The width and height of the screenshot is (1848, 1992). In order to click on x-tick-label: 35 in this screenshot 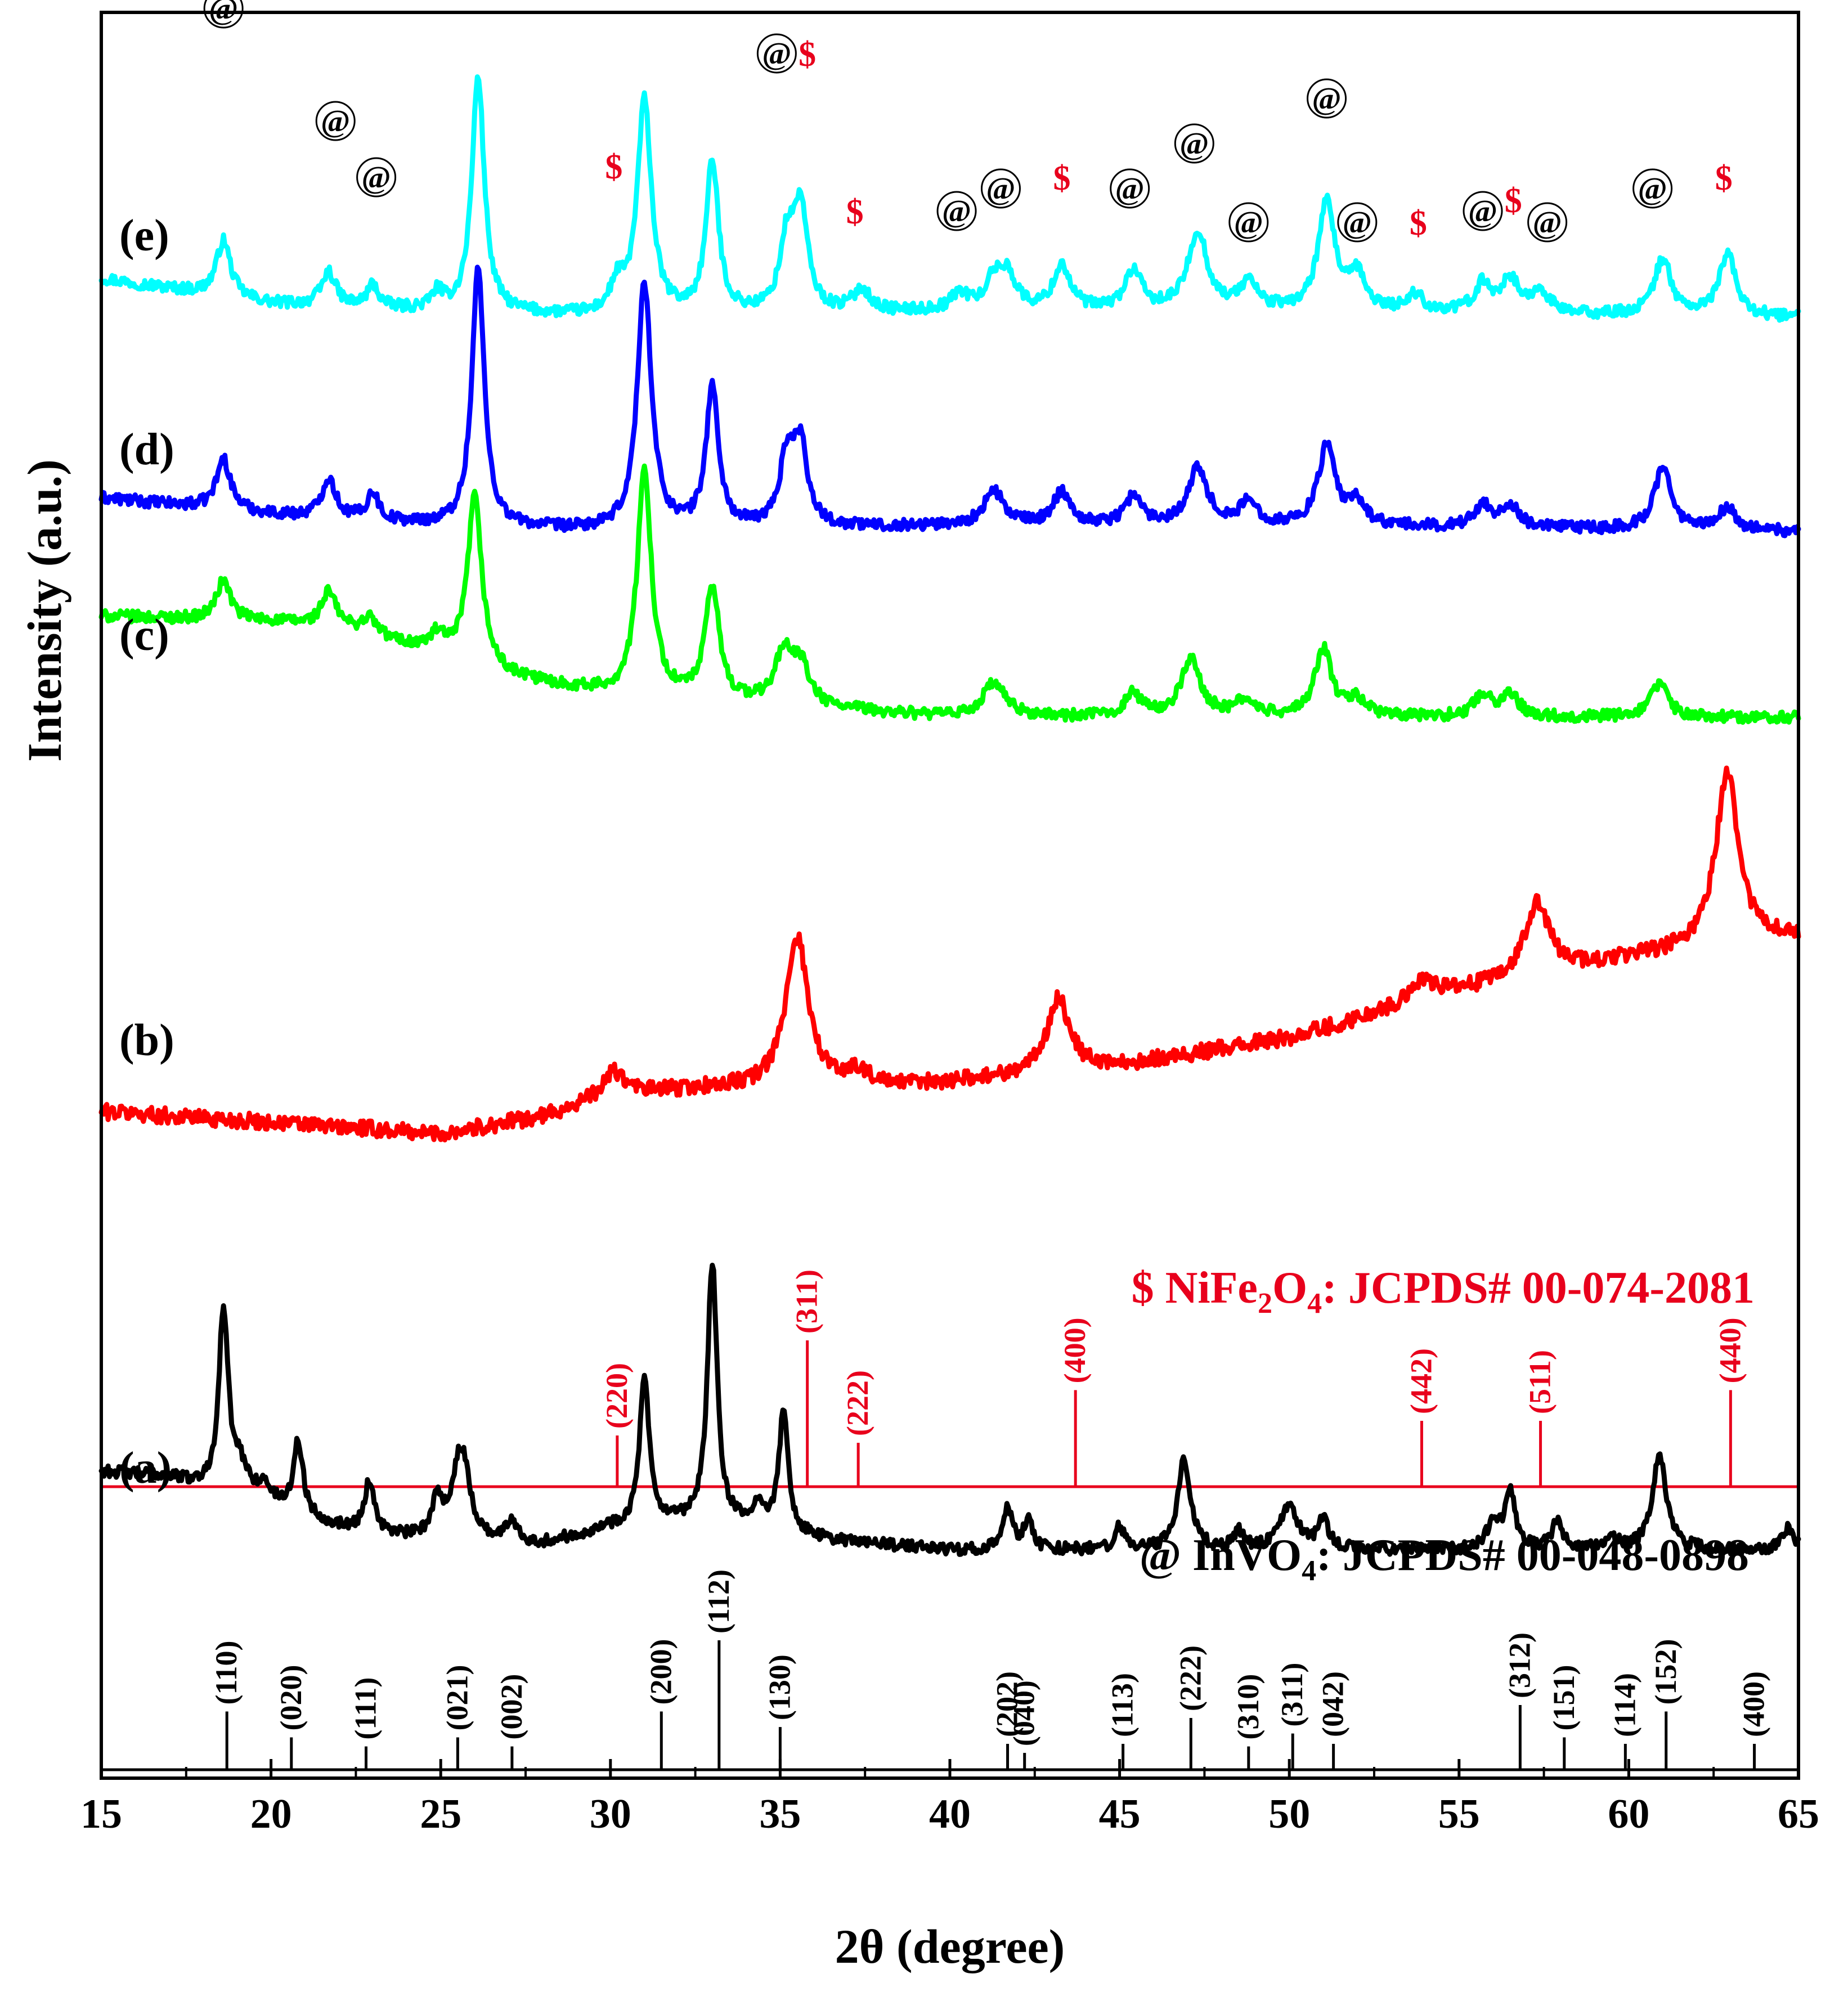, I will do `click(780, 1814)`.